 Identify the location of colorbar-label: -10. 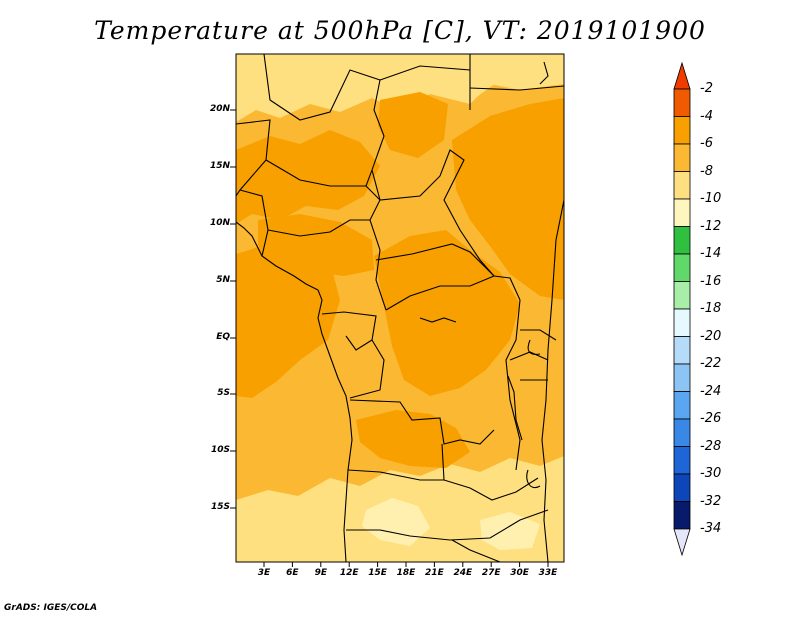
(711, 198).